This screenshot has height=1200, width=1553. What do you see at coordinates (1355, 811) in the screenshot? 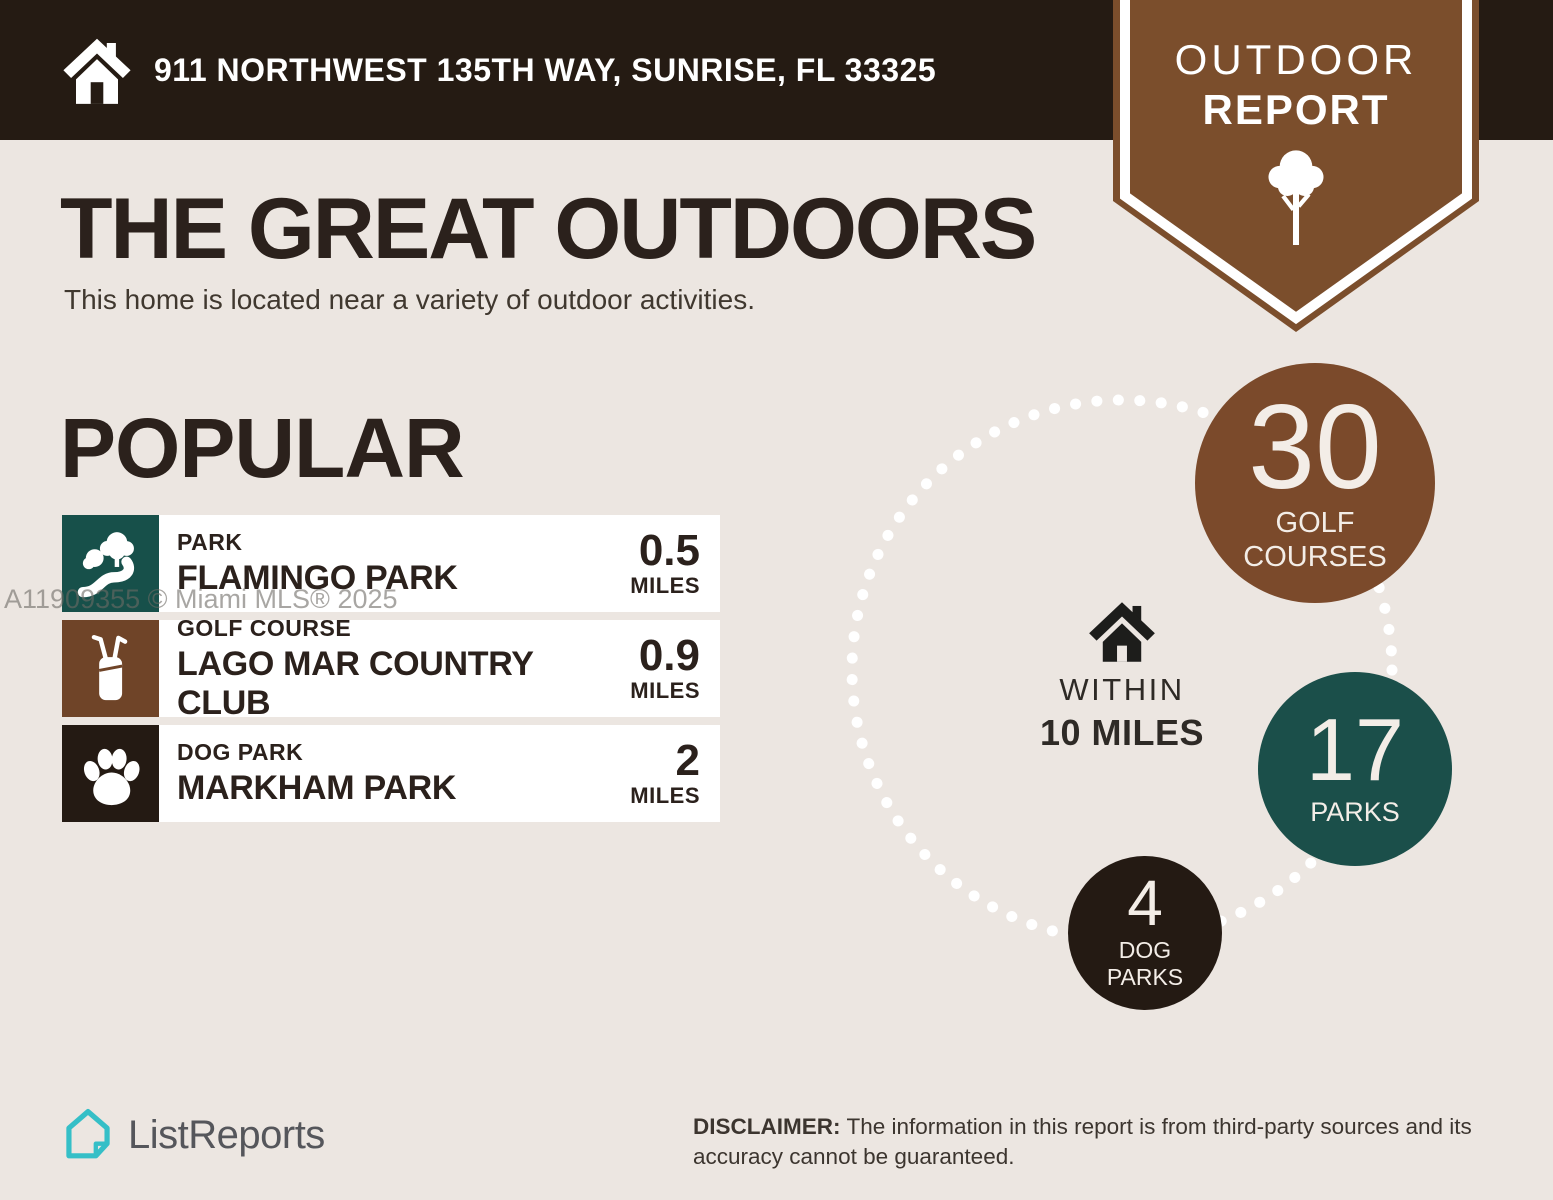
I see `stat-label: PARKS` at bounding box center [1355, 811].